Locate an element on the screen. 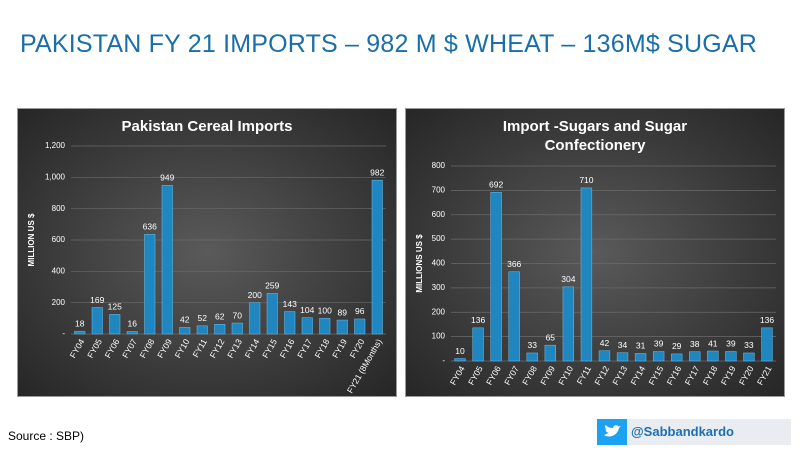  y-tick-label: 700 is located at coordinates (439, 189).